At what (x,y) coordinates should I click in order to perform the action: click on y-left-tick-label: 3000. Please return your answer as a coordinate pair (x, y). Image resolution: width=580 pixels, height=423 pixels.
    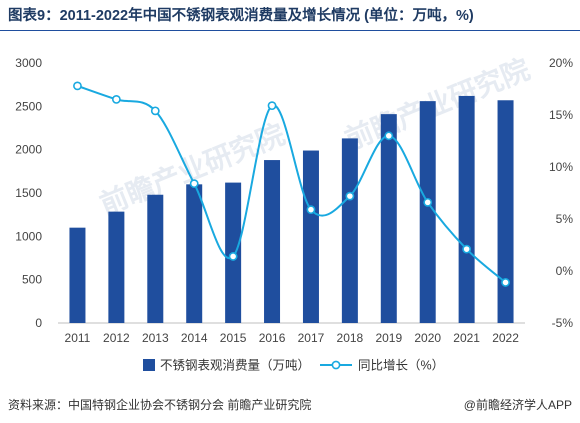
    Looking at the image, I should click on (28, 63).